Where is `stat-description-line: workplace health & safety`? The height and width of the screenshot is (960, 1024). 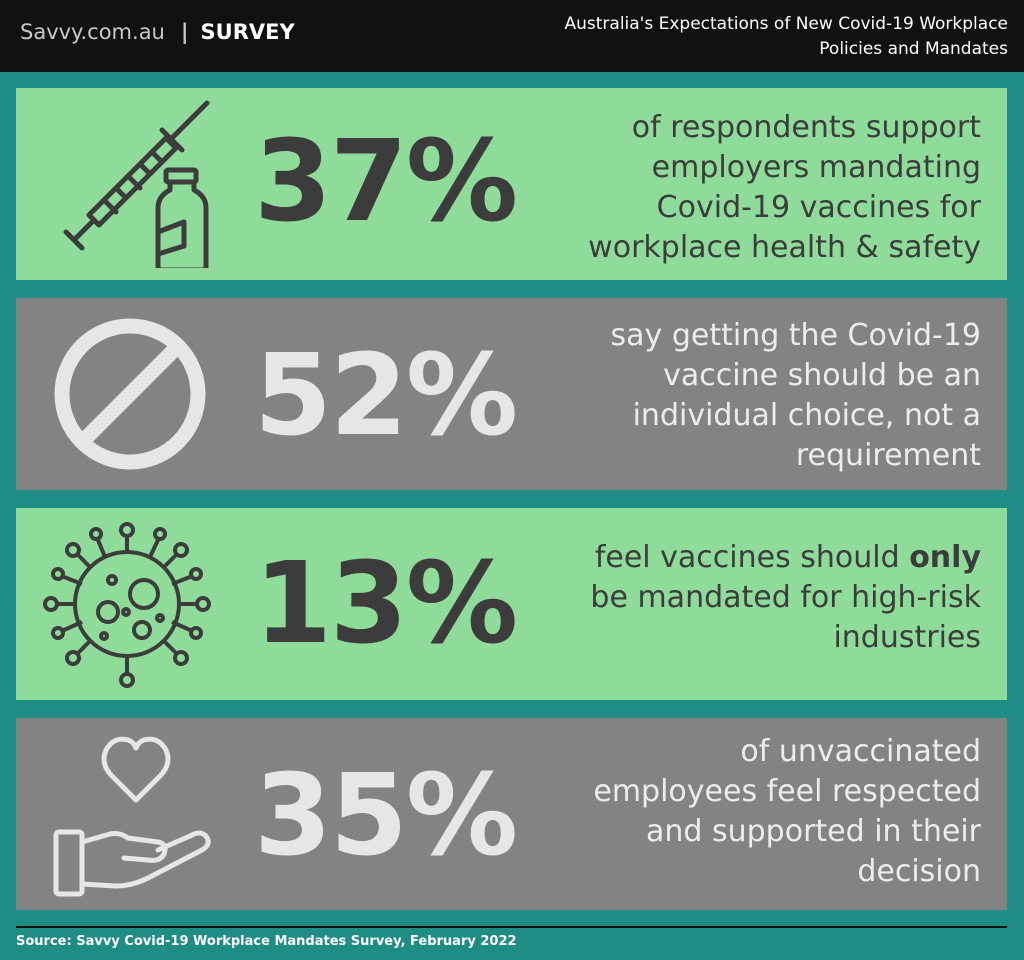 stat-description-line: workplace health & safety is located at coordinates (784, 247).